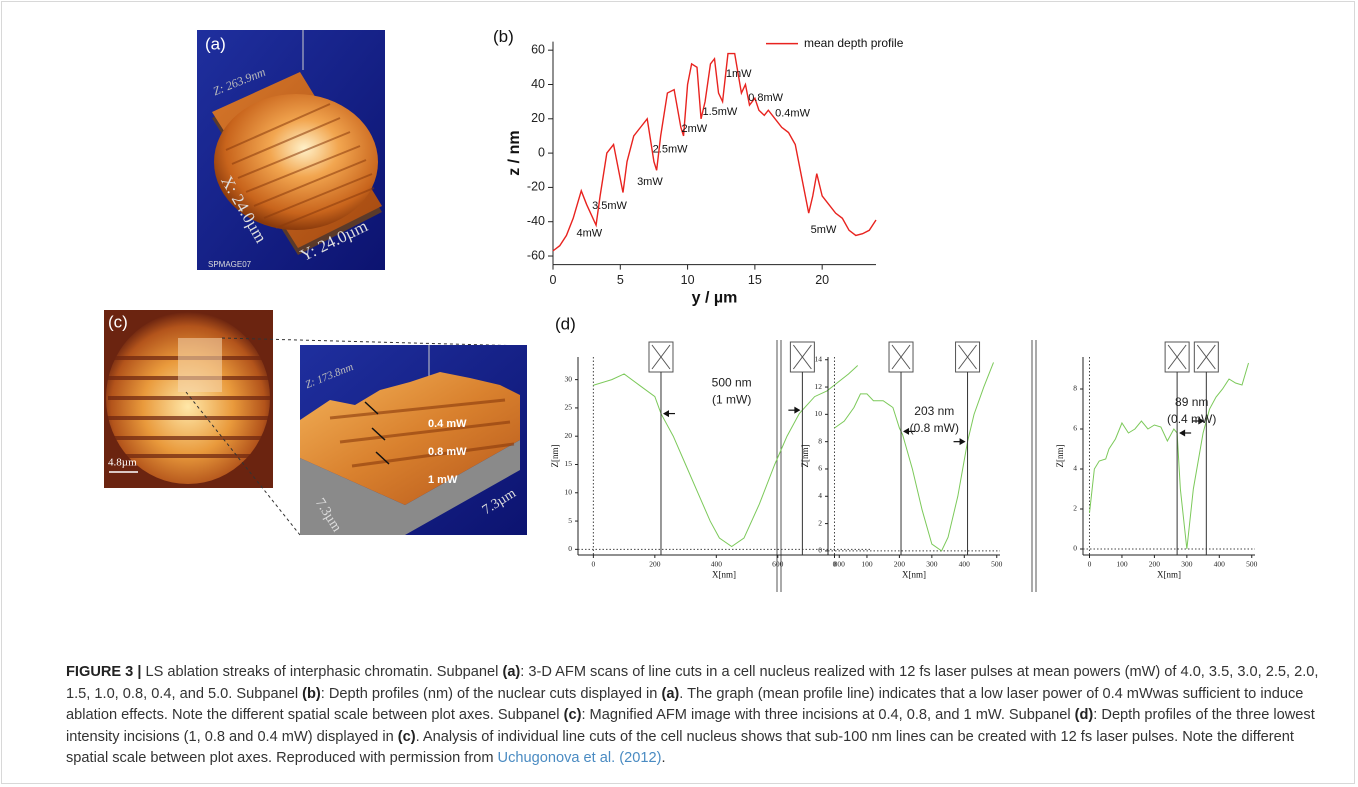 Image resolution: width=1358 pixels, height=787 pixels. What do you see at coordinates (867, 563) in the screenshot?
I see `x-tick-label: 100` at bounding box center [867, 563].